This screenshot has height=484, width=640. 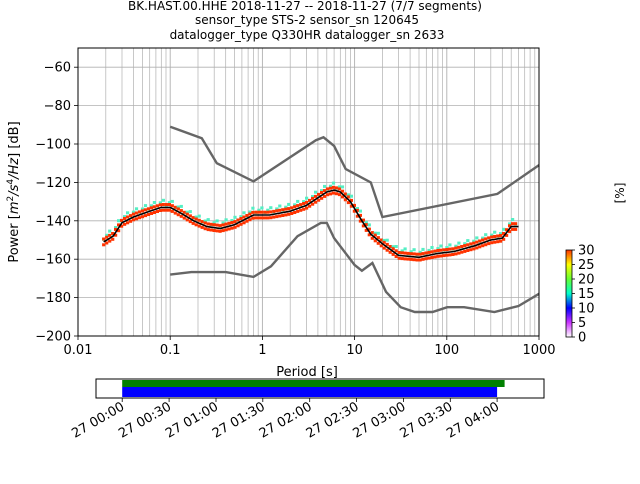 What do you see at coordinates (426, 420) in the screenshot?
I see `timeline-tick-label: 27 03:30` at bounding box center [426, 420].